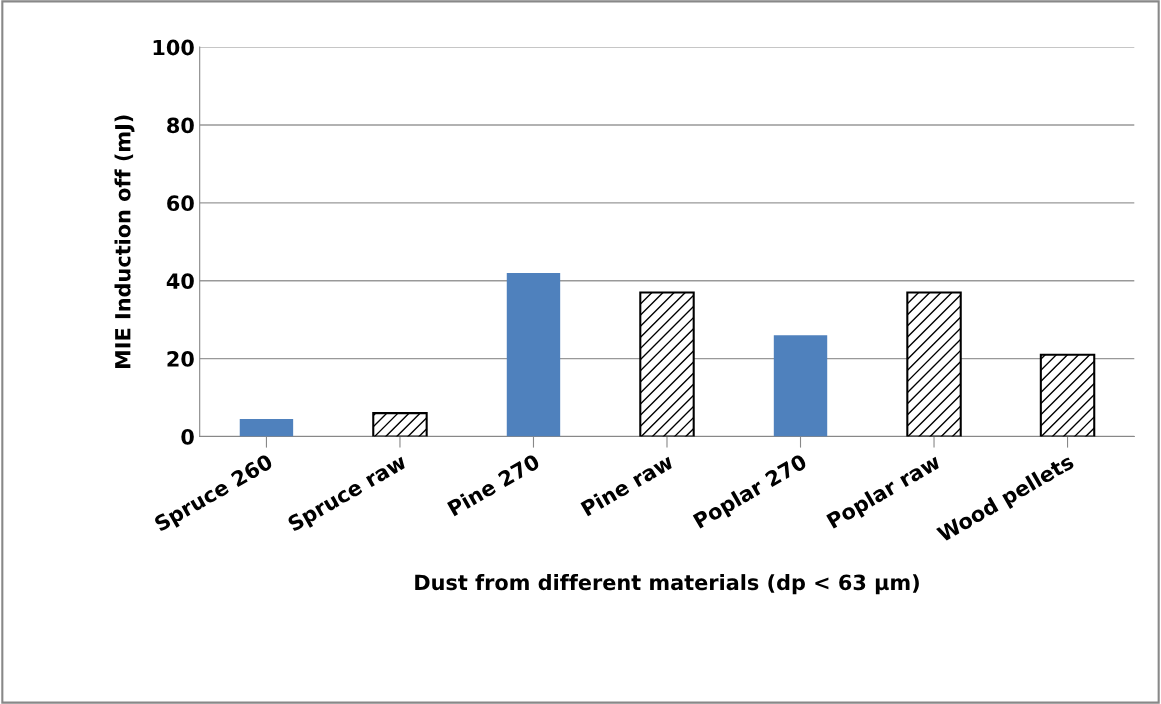  I want to click on y-tick-label: 100, so click(173, 47).